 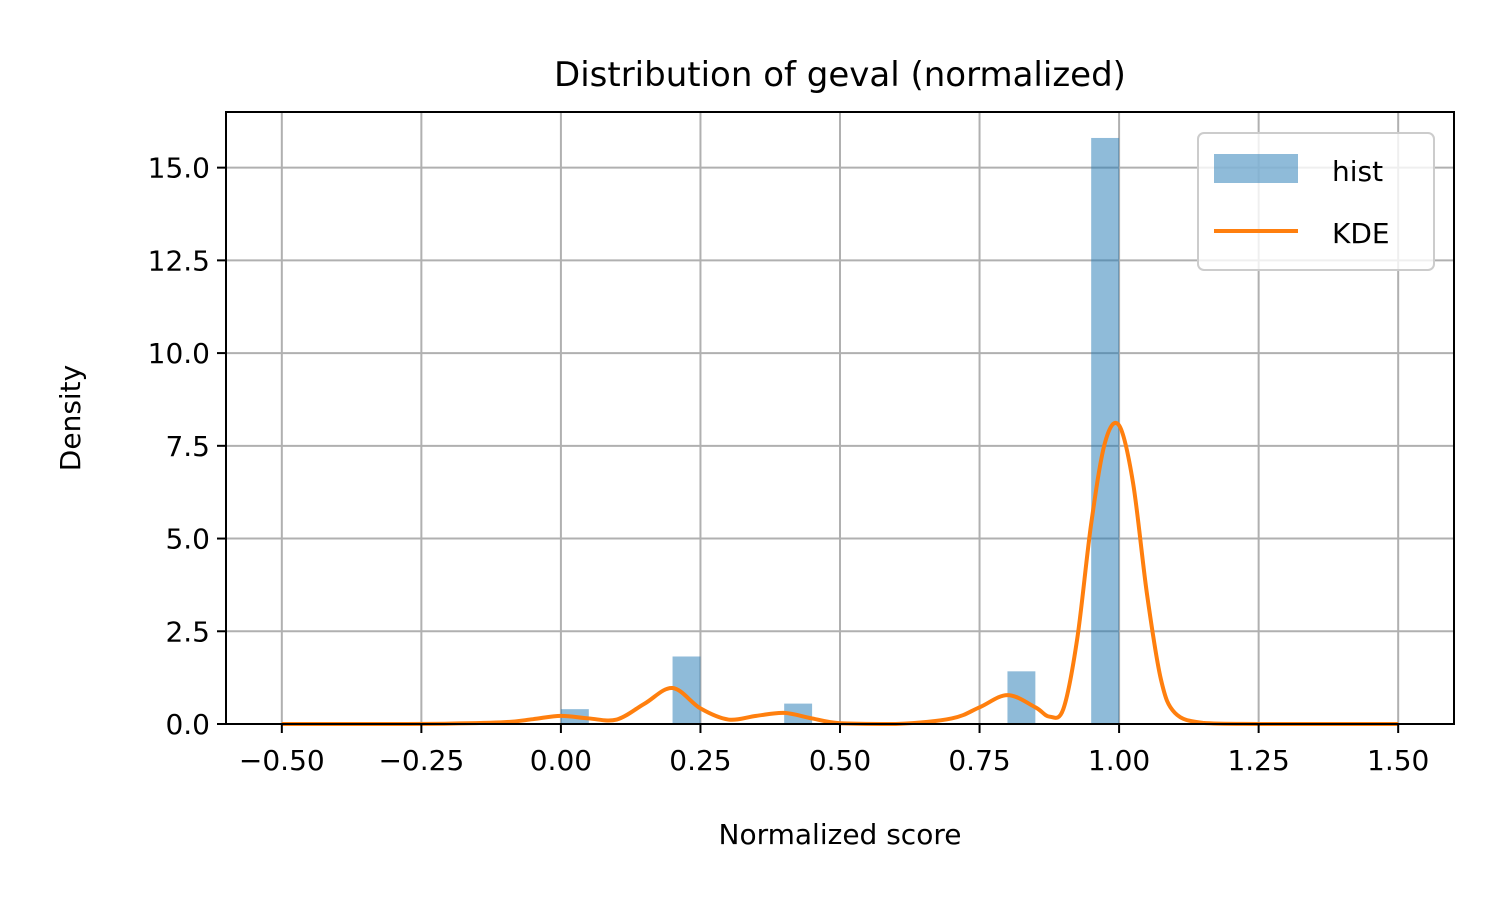 I want to click on legend-box, so click(x=1316, y=201).